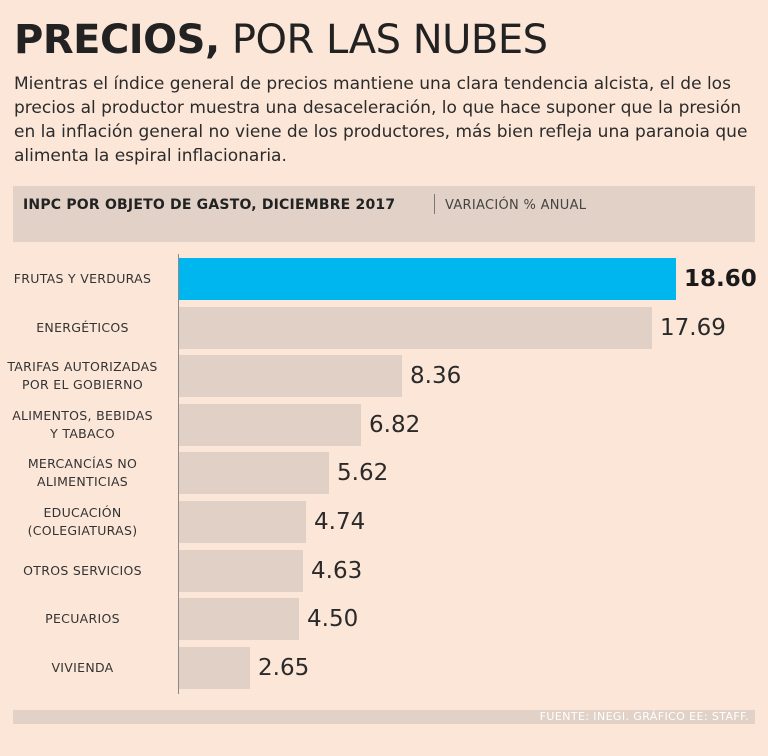 The width and height of the screenshot is (768, 756). What do you see at coordinates (384, 717) in the screenshot?
I see `footer-bar: FUENTE: INEGI. GRÁFICO EE: STAFF.` at bounding box center [384, 717].